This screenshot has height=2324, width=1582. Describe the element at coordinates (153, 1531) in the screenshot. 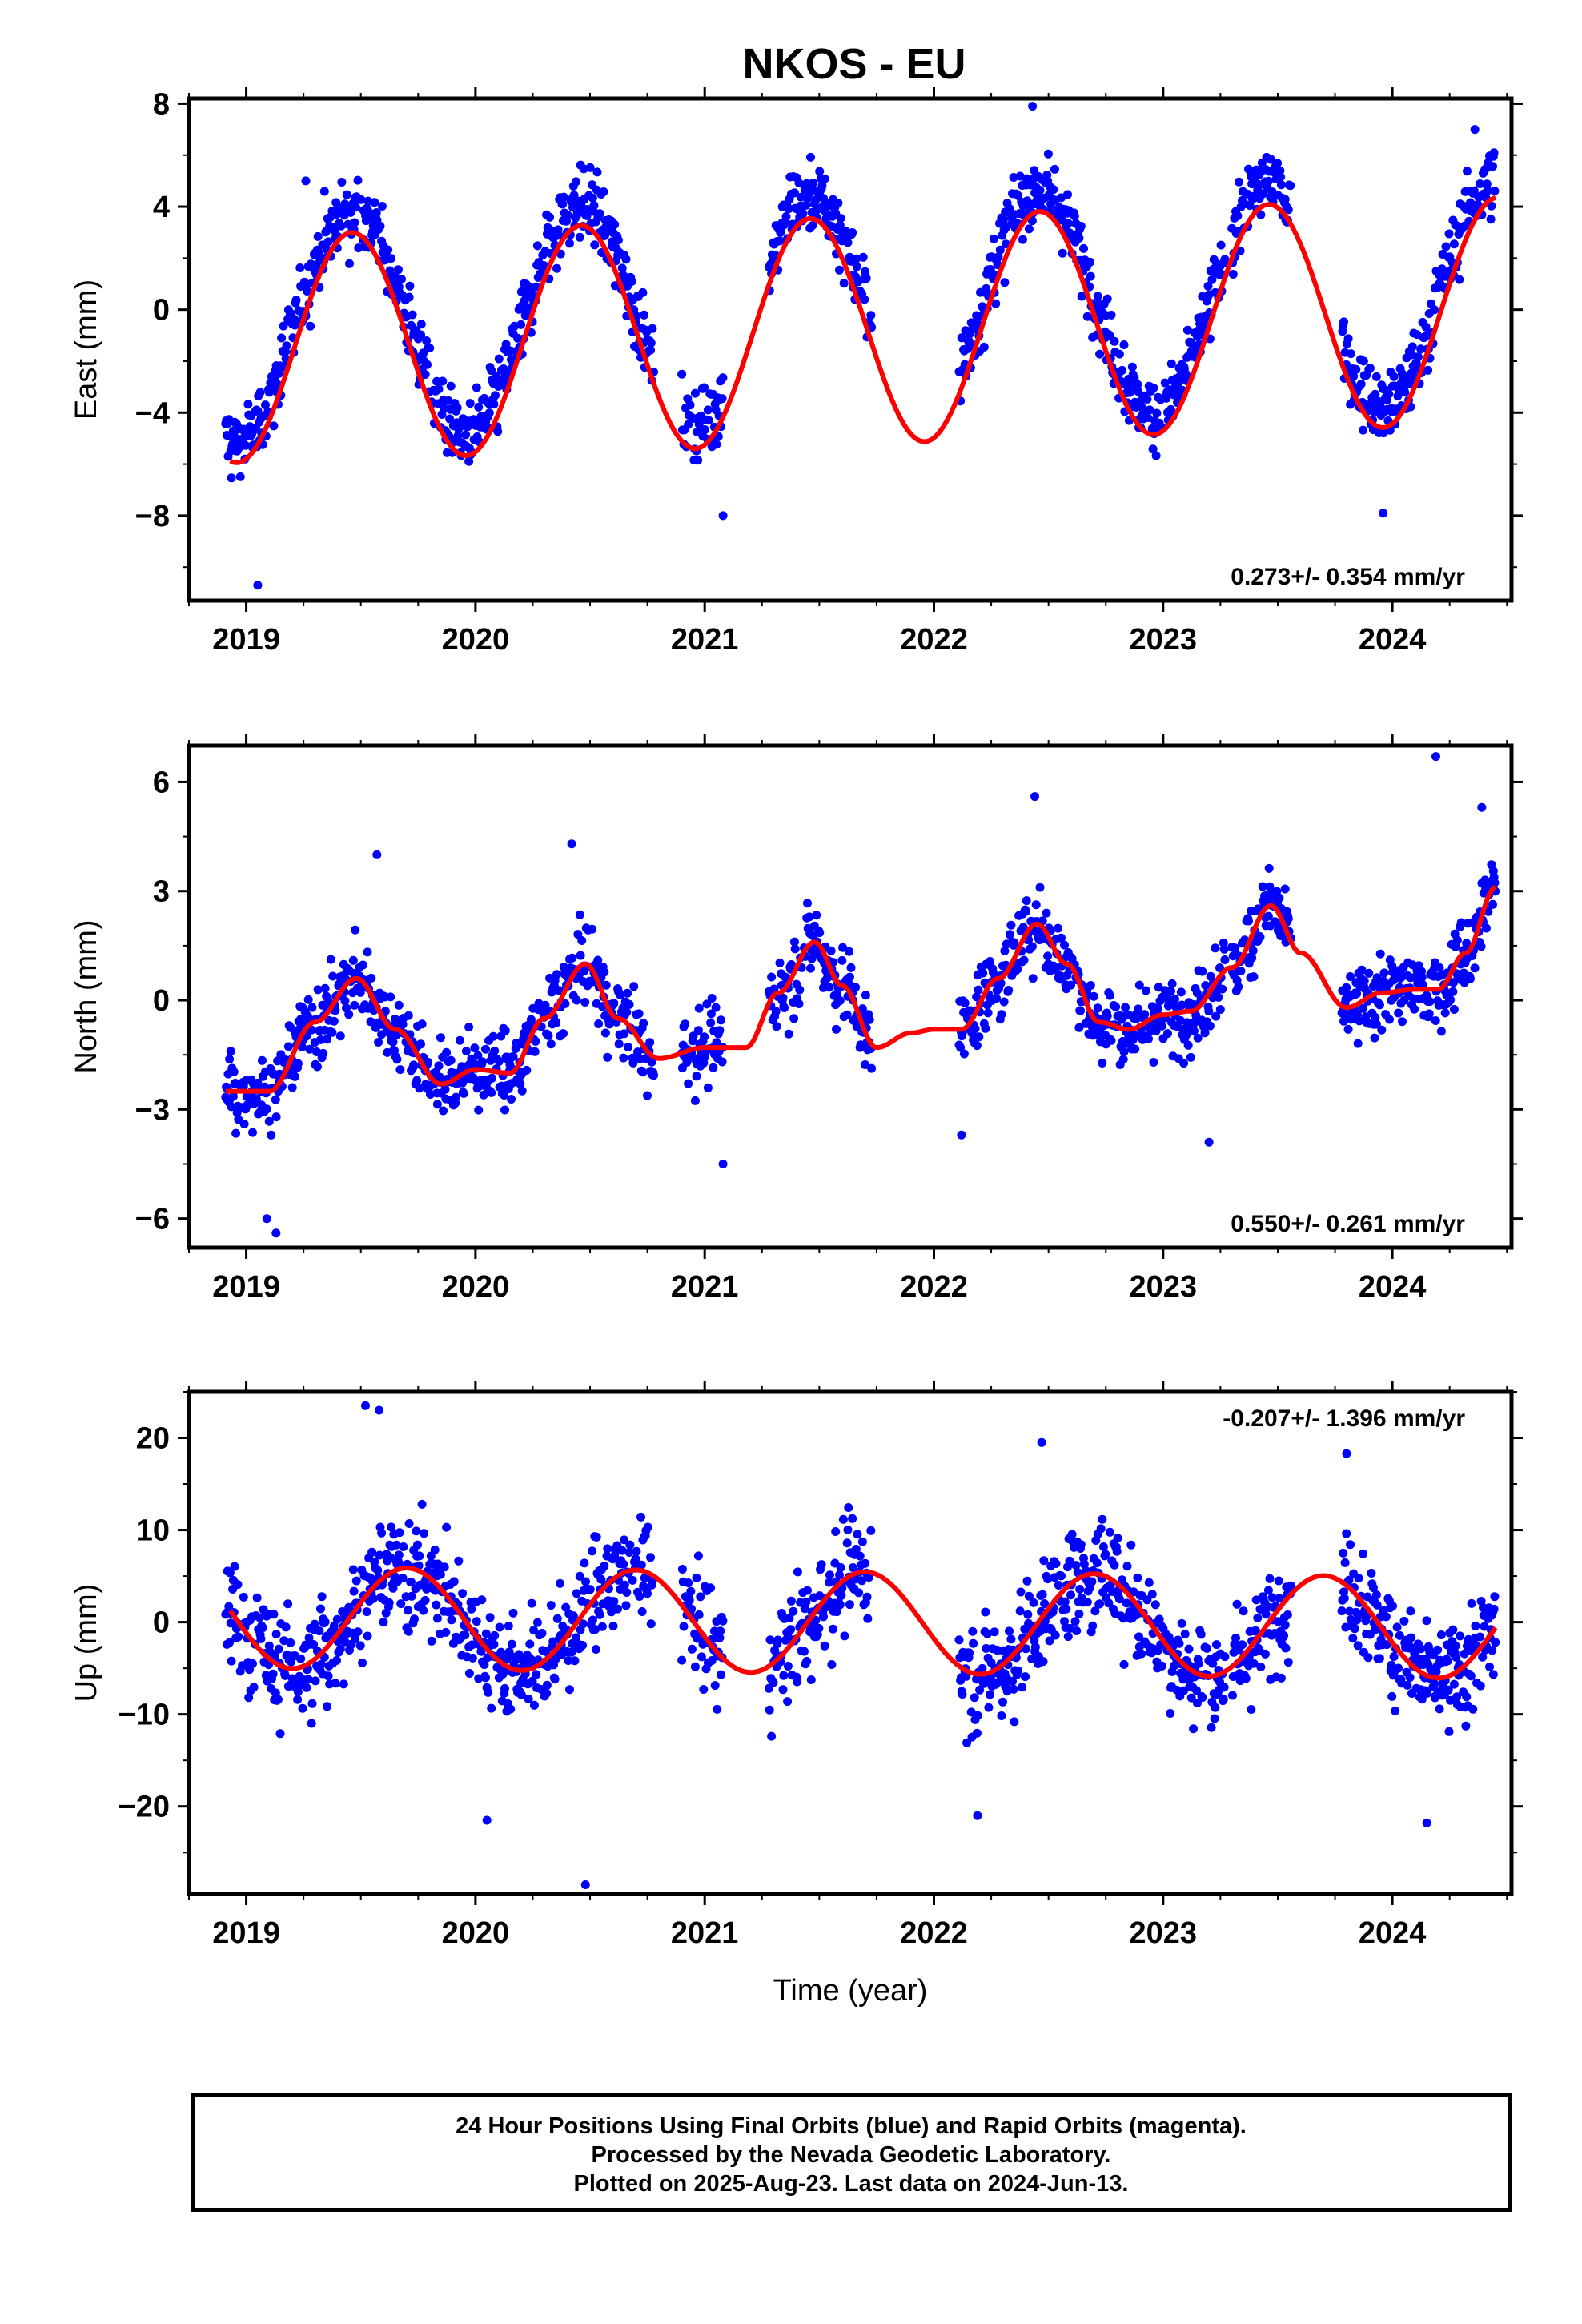

I see `y-tick-label: 10` at that location.